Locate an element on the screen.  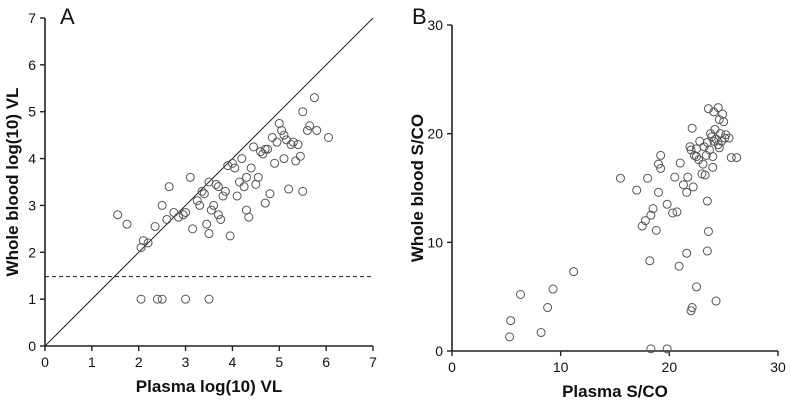
x-tick-label: 5 is located at coordinates (279, 362).